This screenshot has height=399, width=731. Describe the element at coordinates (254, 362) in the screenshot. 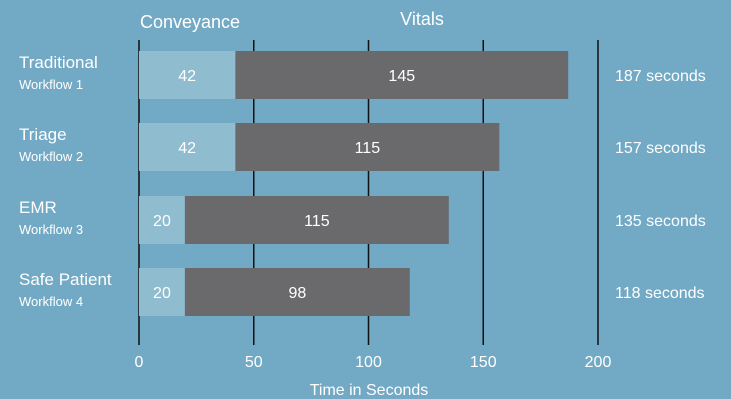

I see `x-tick-label: 50` at that location.